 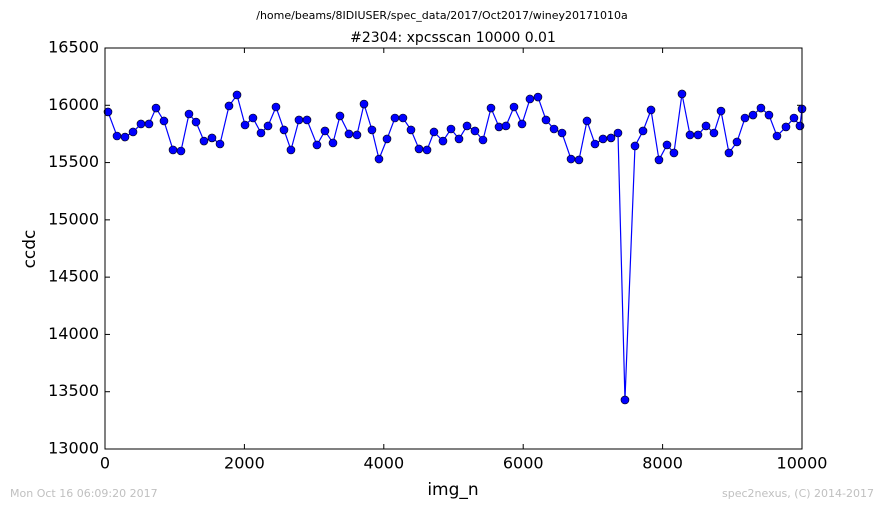 I want to click on y-tick-label: 13000, so click(x=73, y=448).